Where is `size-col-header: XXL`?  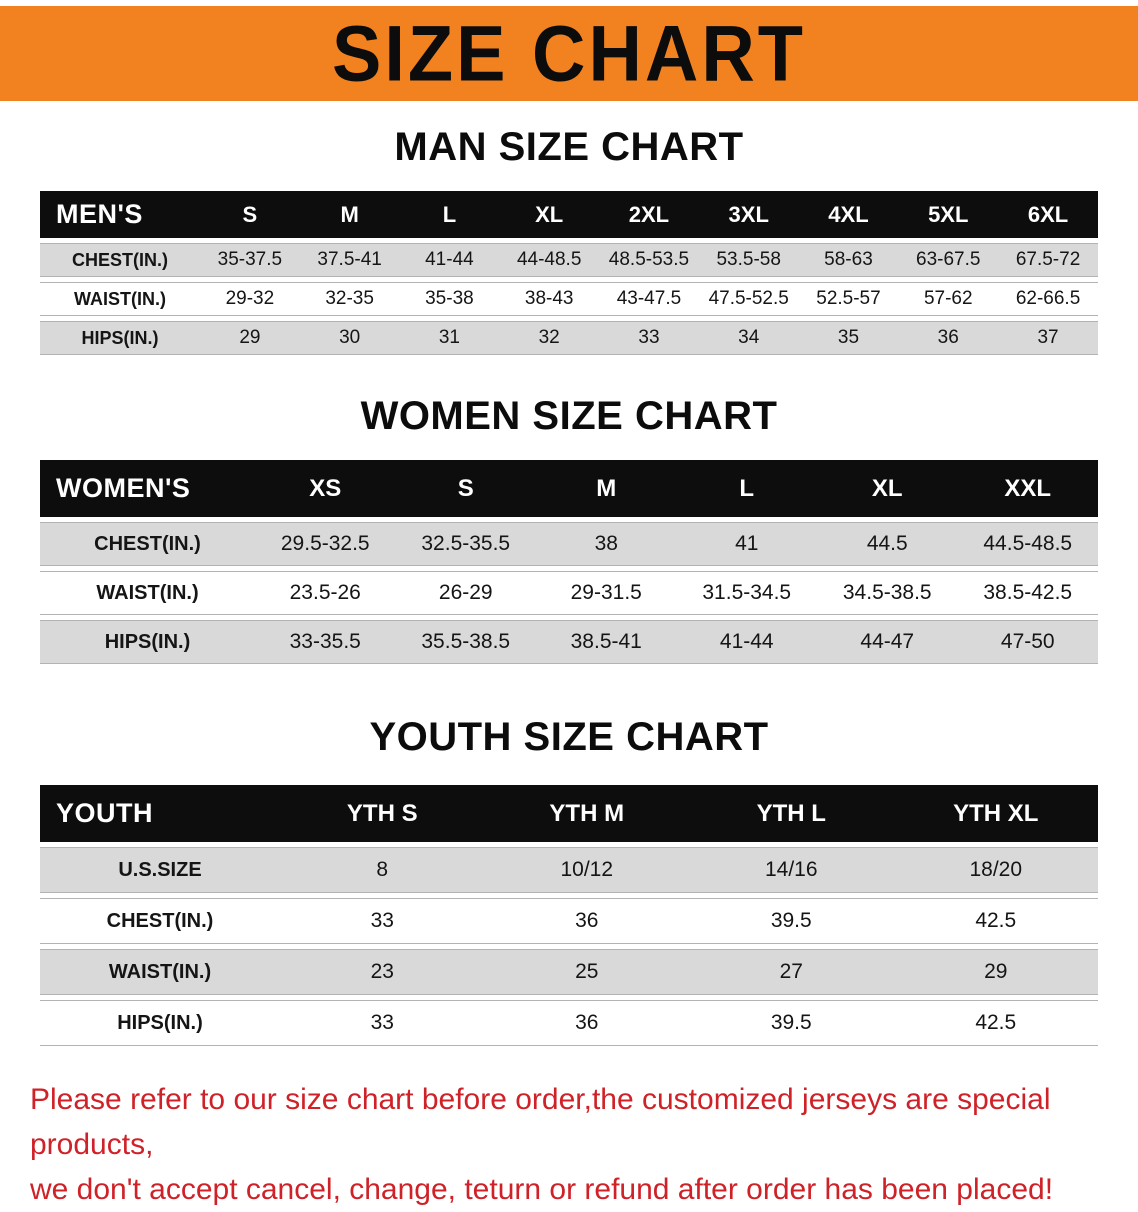
size-col-header: XXL is located at coordinates (1027, 488).